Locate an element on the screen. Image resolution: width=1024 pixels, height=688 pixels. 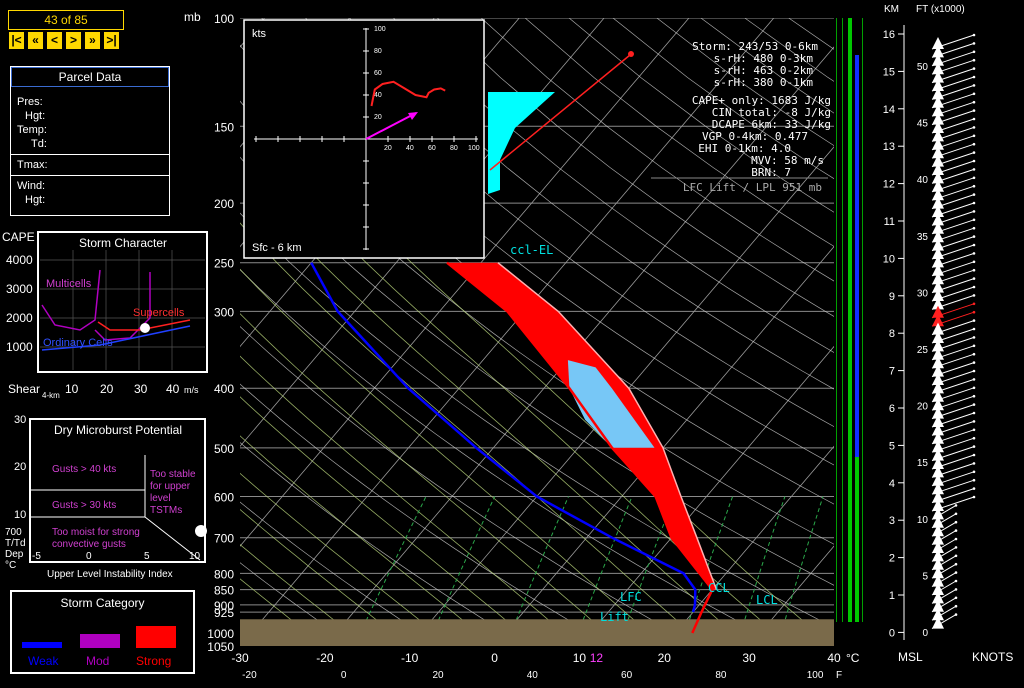
hodo-ytick: 40 is located at coordinates (378, 95).